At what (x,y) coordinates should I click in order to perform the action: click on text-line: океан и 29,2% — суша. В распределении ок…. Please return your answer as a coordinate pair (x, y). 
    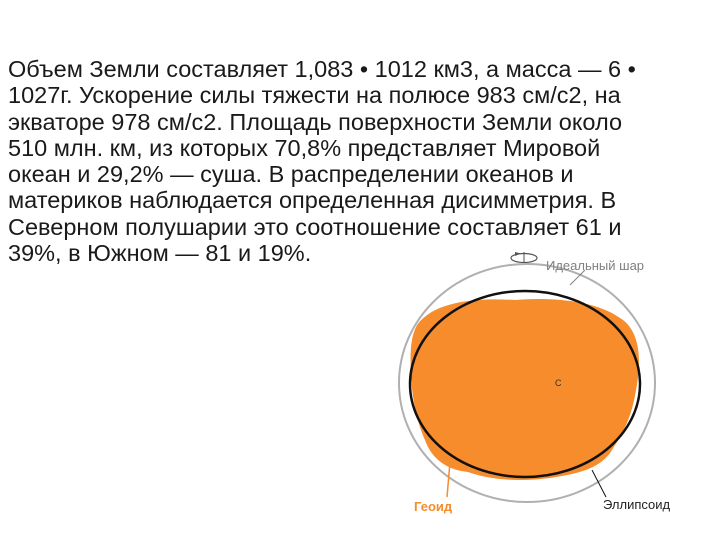
    Looking at the image, I should click on (291, 174).